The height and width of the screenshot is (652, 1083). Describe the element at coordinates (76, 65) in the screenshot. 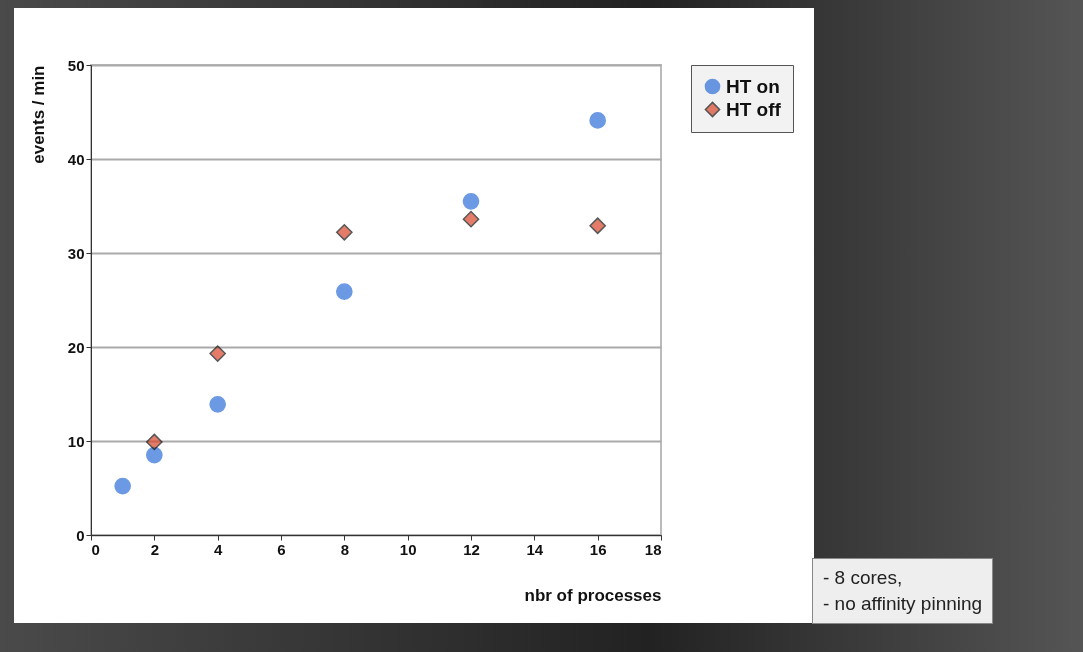

I see `y-tick-label: 50` at that location.